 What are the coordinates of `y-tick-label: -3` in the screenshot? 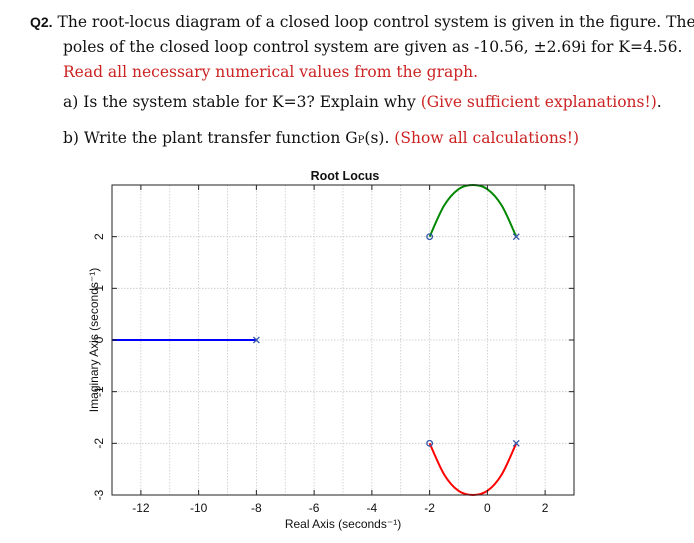 It's located at (99, 494).